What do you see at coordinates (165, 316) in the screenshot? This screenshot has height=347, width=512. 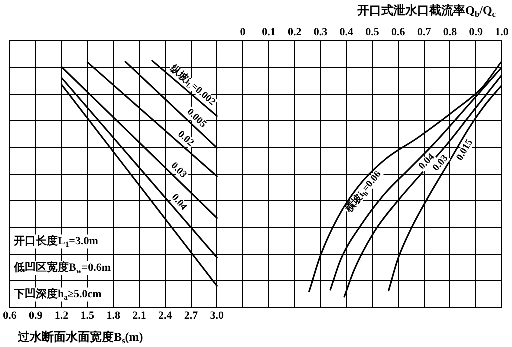 I see `x-tick-label: 2.4` at bounding box center [165, 316].